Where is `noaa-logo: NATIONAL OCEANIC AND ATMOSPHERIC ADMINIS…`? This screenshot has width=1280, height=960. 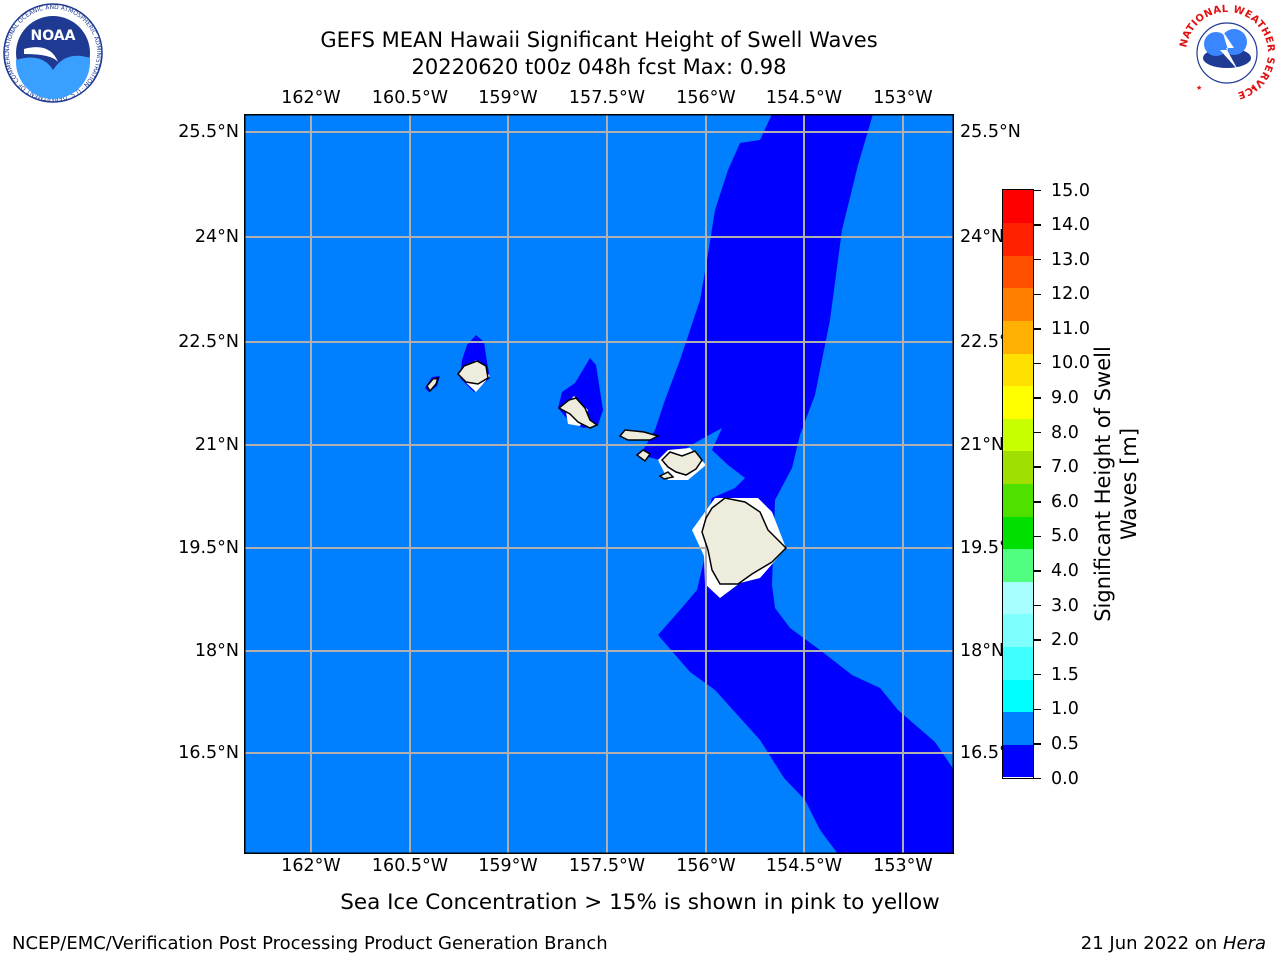 noaa-logo: NATIONAL OCEANIC AND ATMOSPHERIC ADMINIS… is located at coordinates (52, 52).